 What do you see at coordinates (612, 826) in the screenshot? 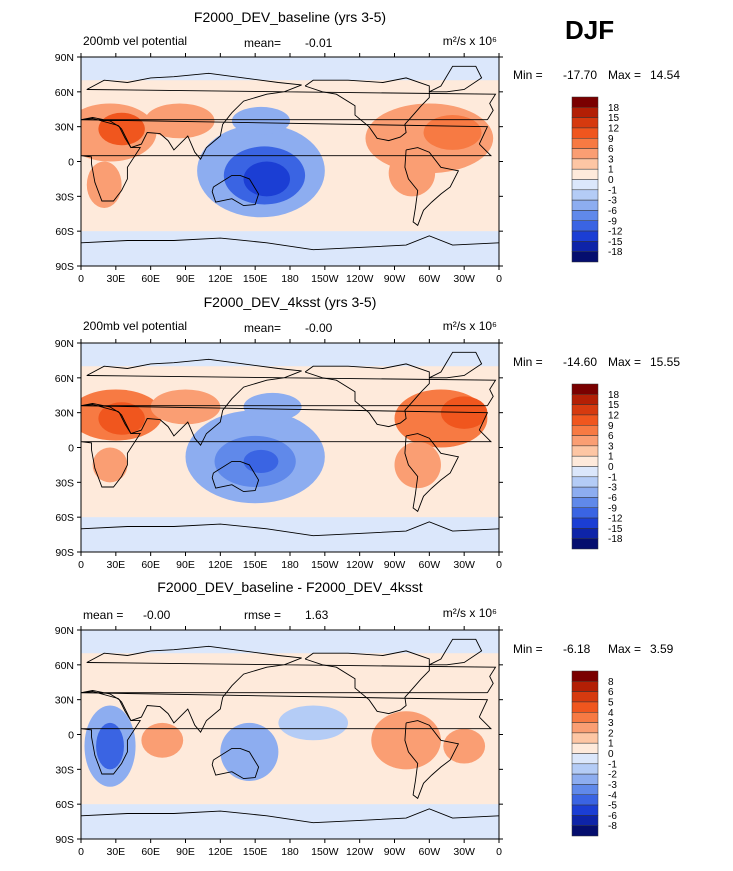
I see `colorbar-label: -8` at bounding box center [612, 826].